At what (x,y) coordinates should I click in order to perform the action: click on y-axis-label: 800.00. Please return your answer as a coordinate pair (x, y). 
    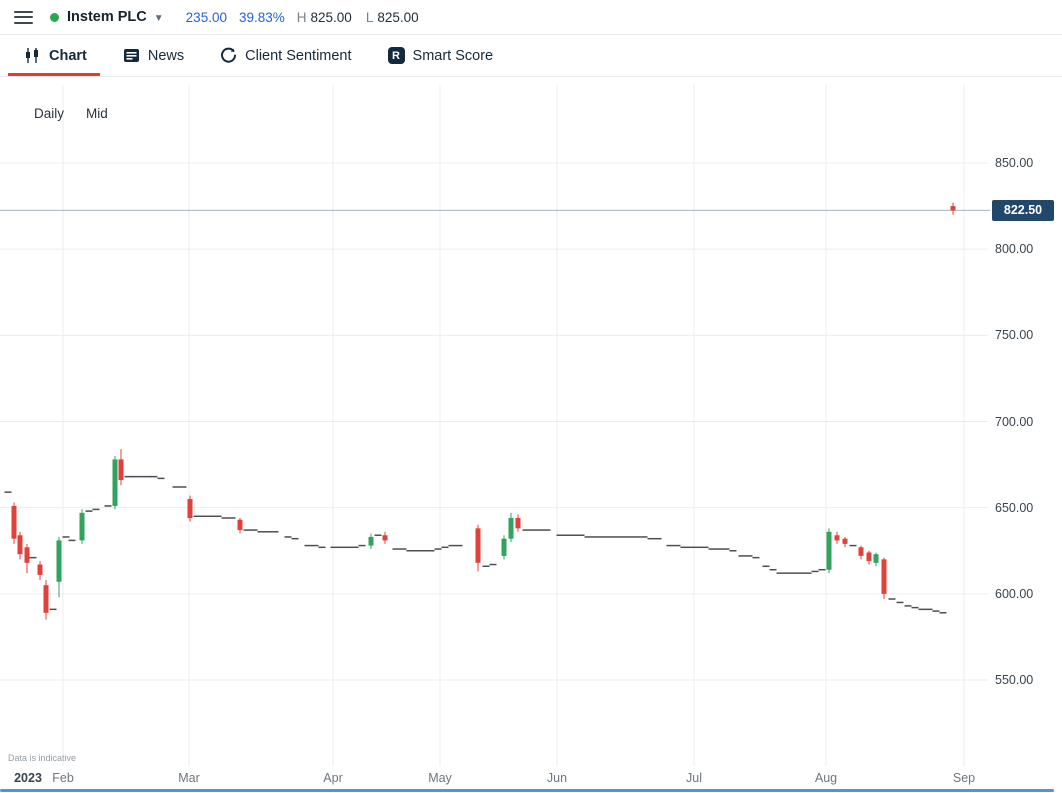
    Looking at the image, I should click on (1014, 249).